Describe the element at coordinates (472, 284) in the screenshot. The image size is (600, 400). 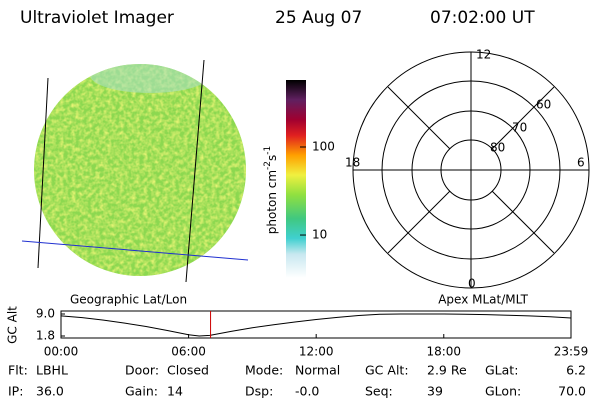
I see `mlt-label: 0` at that location.